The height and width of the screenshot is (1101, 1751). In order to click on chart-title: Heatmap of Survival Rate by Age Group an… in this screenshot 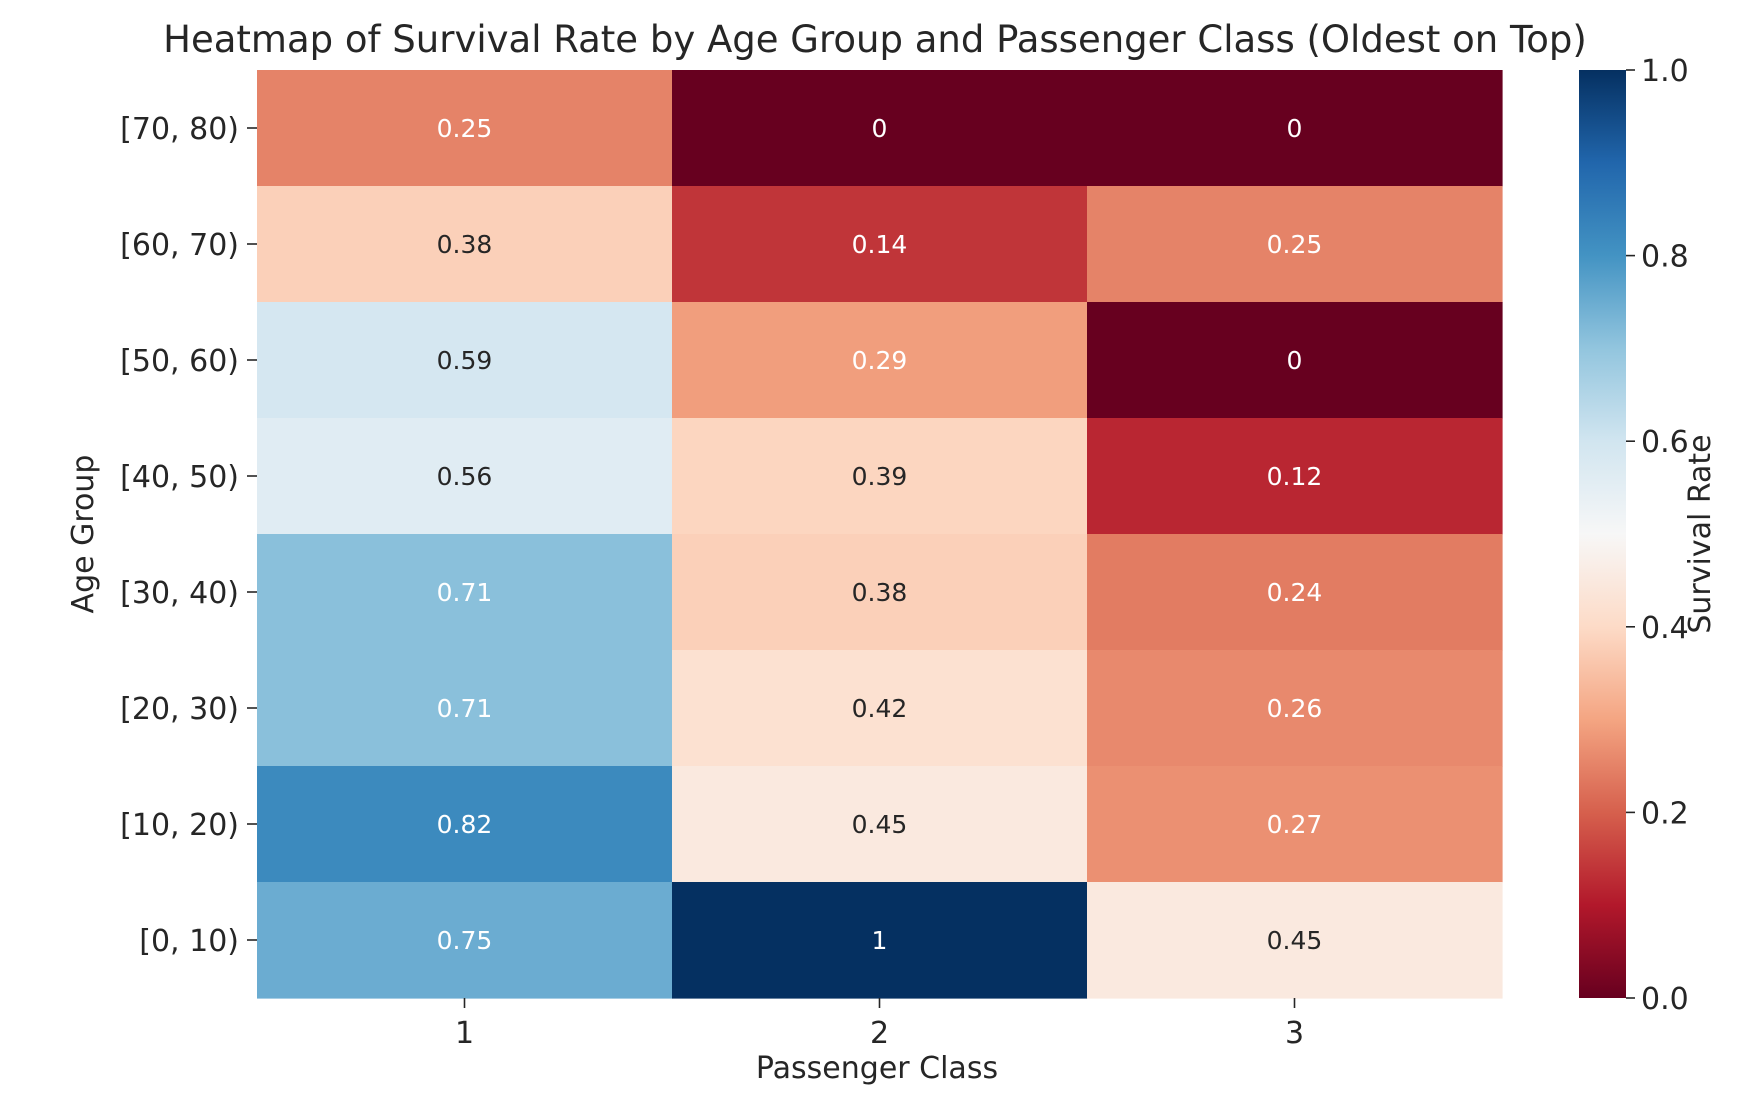, I will do `click(875, 39)`.